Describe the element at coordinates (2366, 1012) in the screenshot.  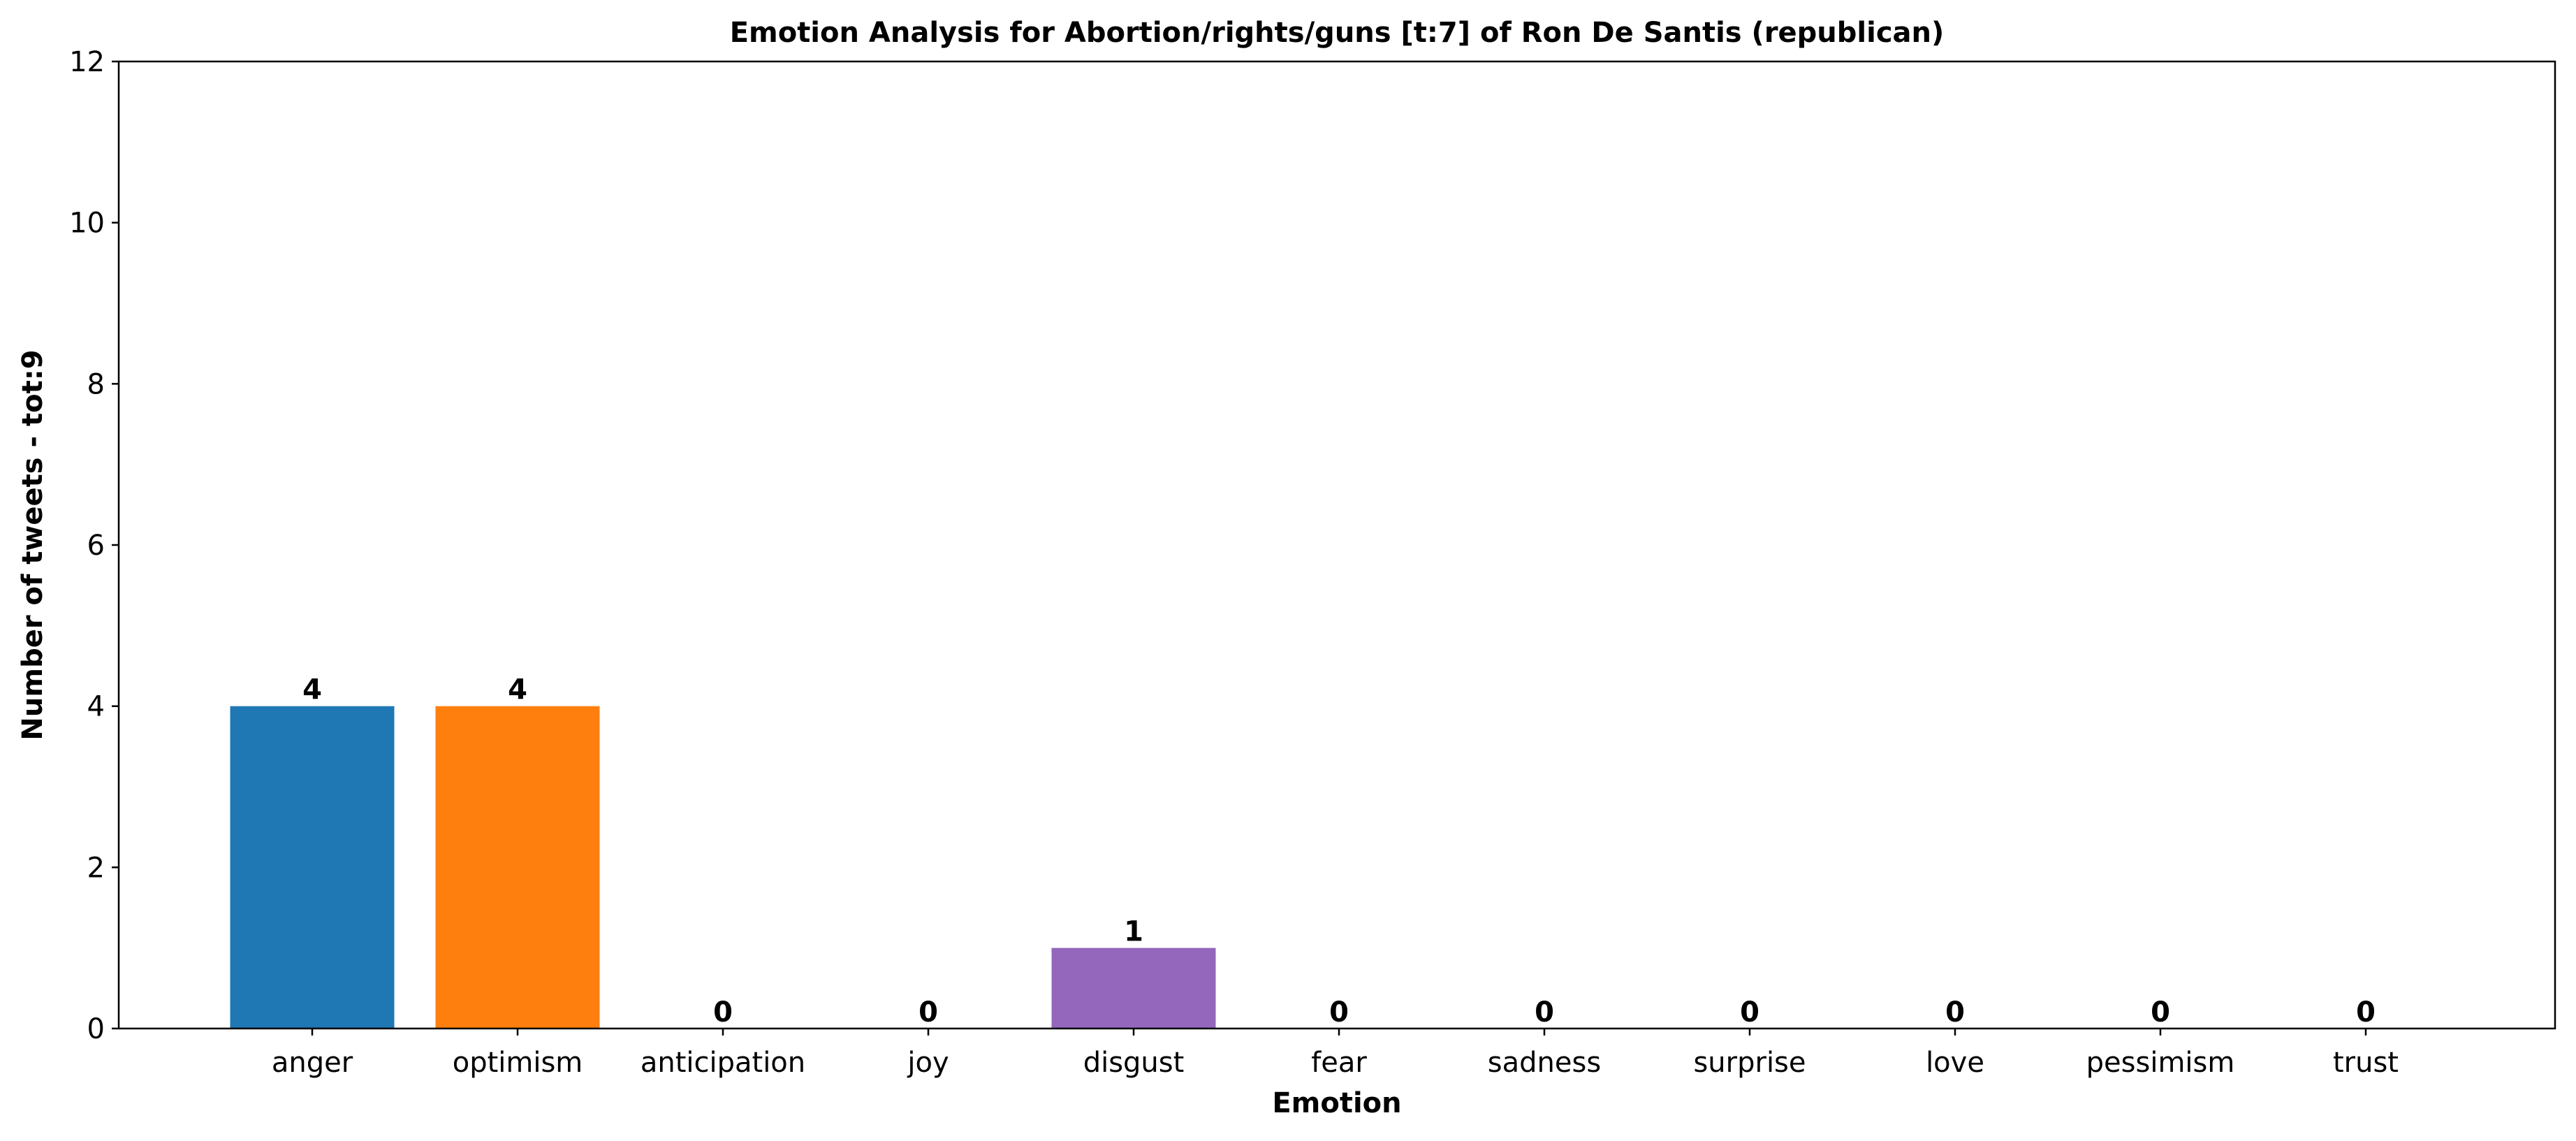
I see `data-label-trust: 0` at that location.